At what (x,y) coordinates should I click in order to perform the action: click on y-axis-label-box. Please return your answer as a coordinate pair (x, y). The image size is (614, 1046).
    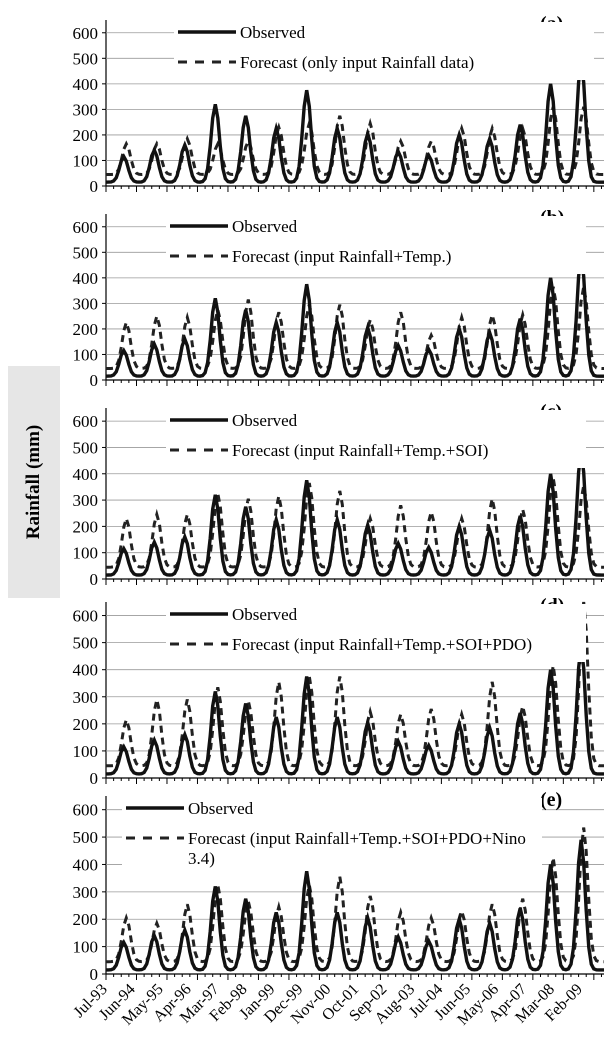
    Looking at the image, I should click on (34, 482).